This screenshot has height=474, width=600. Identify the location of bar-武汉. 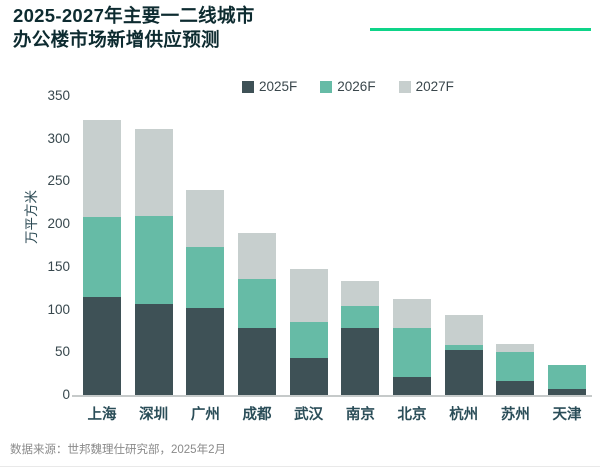
(308, 332).